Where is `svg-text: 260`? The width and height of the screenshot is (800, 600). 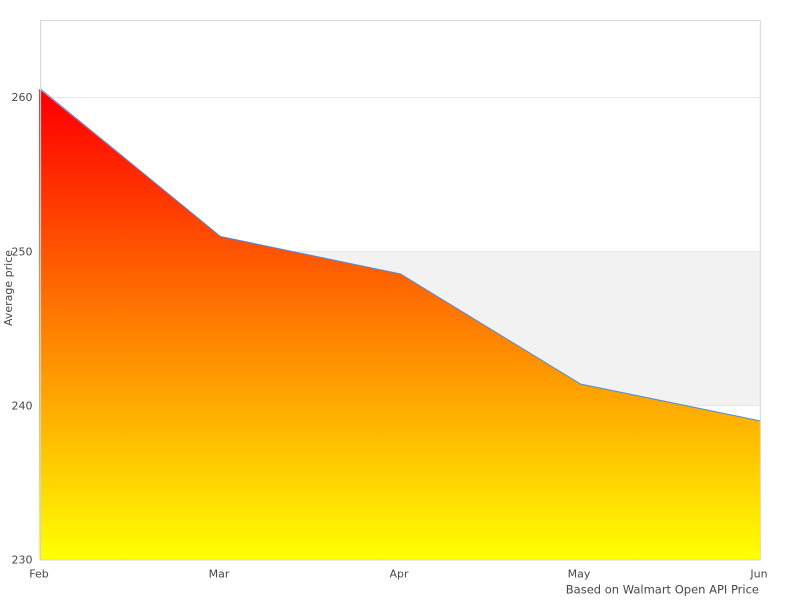 svg-text: 260 is located at coordinates (22, 97).